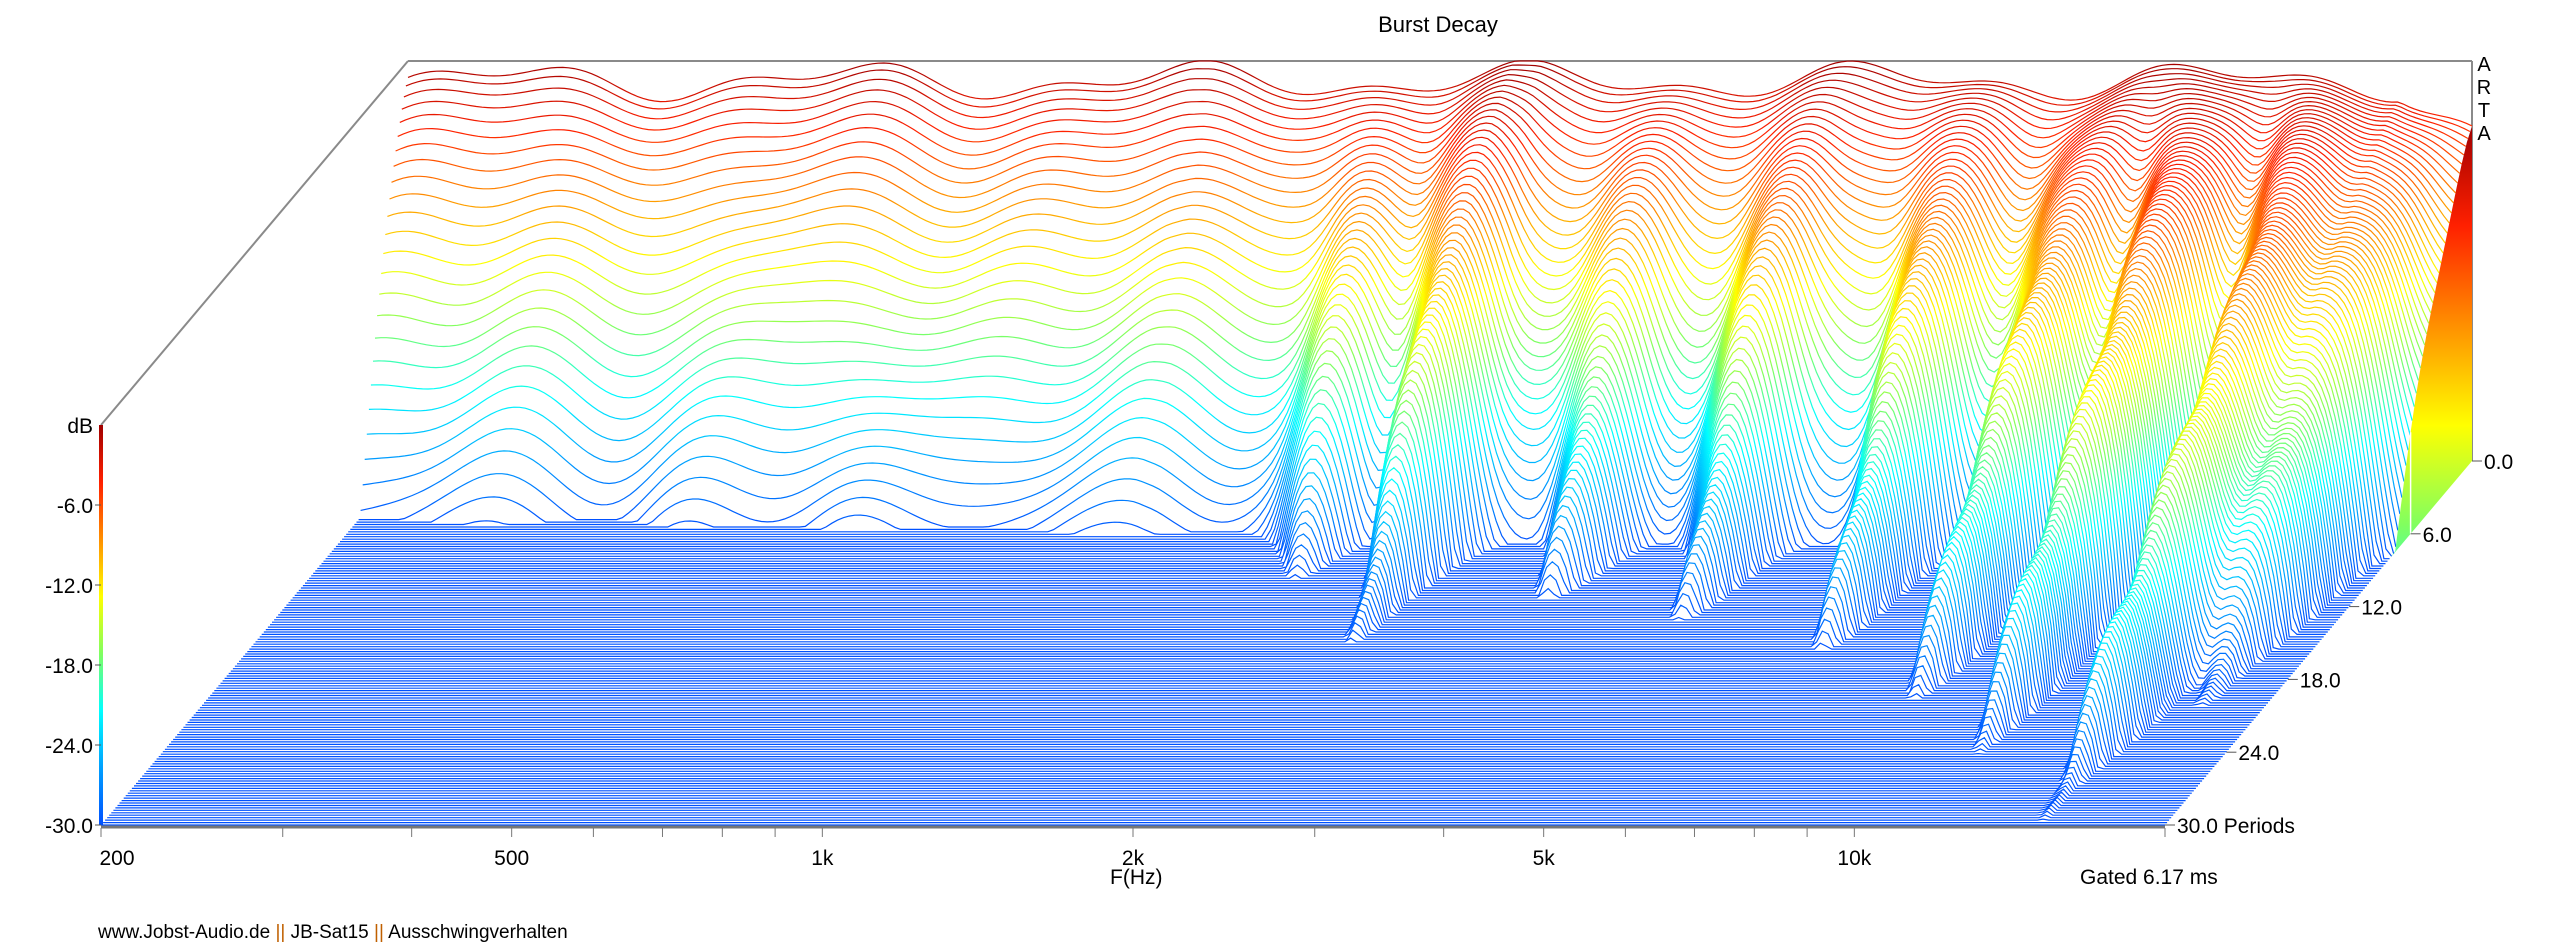 This screenshot has width=2549, height=946. Describe the element at coordinates (2498, 462) in the screenshot. I see `z-tick-label: 0.0` at that location.